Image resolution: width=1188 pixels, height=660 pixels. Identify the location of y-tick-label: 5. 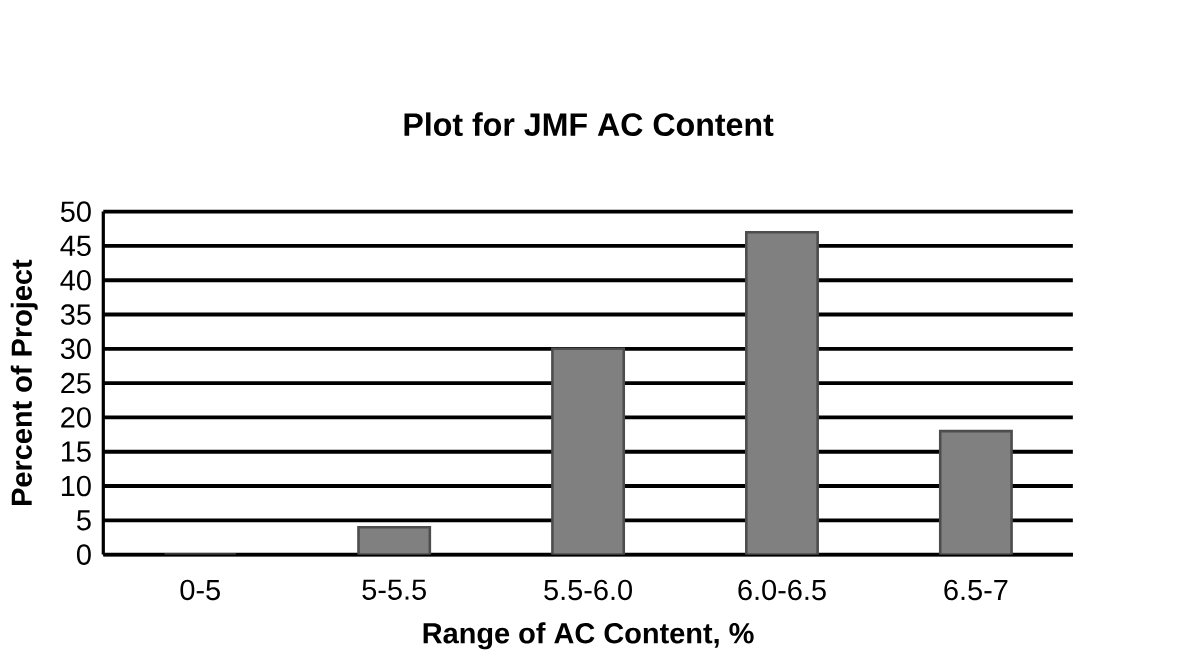
(84, 520).